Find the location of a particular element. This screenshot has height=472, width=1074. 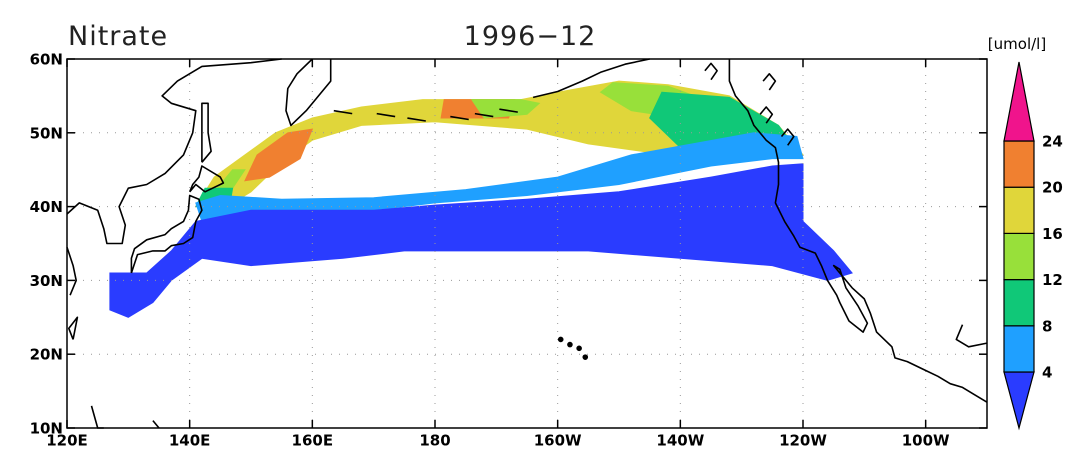

lon-label: 140E is located at coordinates (190, 441).